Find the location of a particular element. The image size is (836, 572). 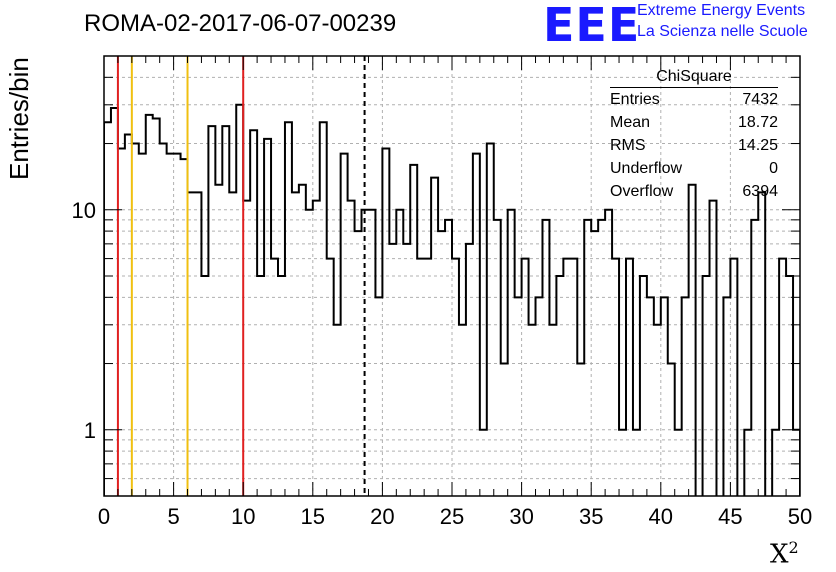

stats-row-entries: Entries 7432 is located at coordinates (694, 99).